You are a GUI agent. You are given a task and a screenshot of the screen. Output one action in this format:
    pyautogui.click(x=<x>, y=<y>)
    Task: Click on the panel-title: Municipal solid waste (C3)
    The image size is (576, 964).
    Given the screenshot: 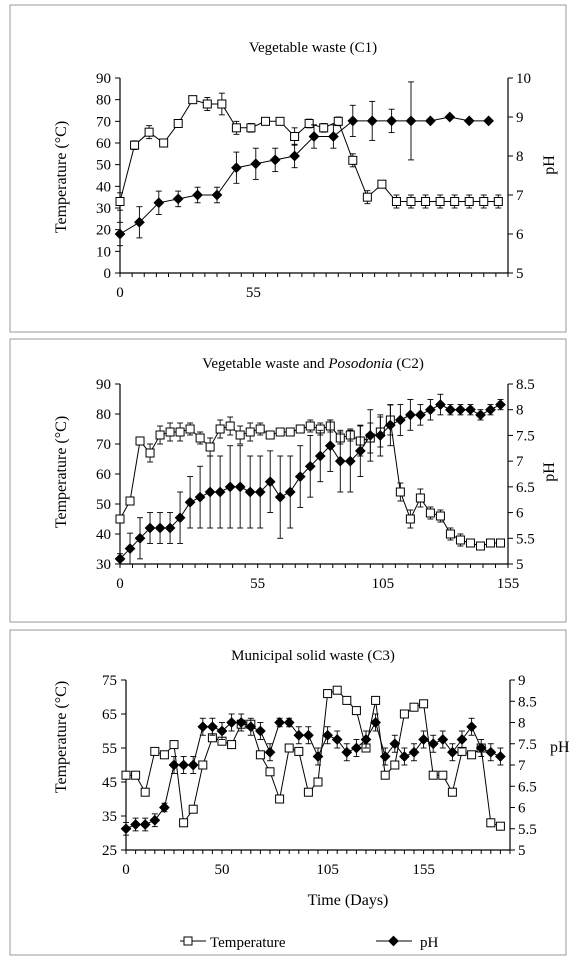 What is the action you would take?
    pyautogui.click(x=313, y=656)
    